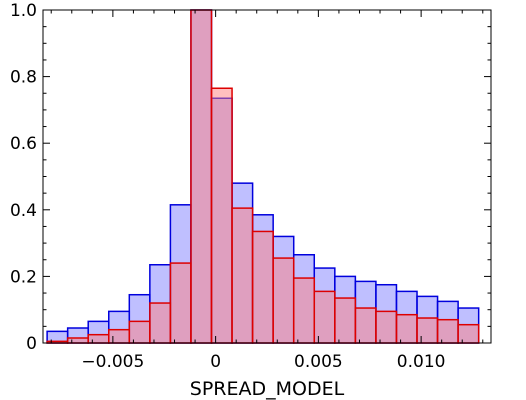 This screenshot has height=400, width=526. What do you see at coordinates (421, 362) in the screenshot?
I see `x-tick-label: 0.010` at bounding box center [421, 362].